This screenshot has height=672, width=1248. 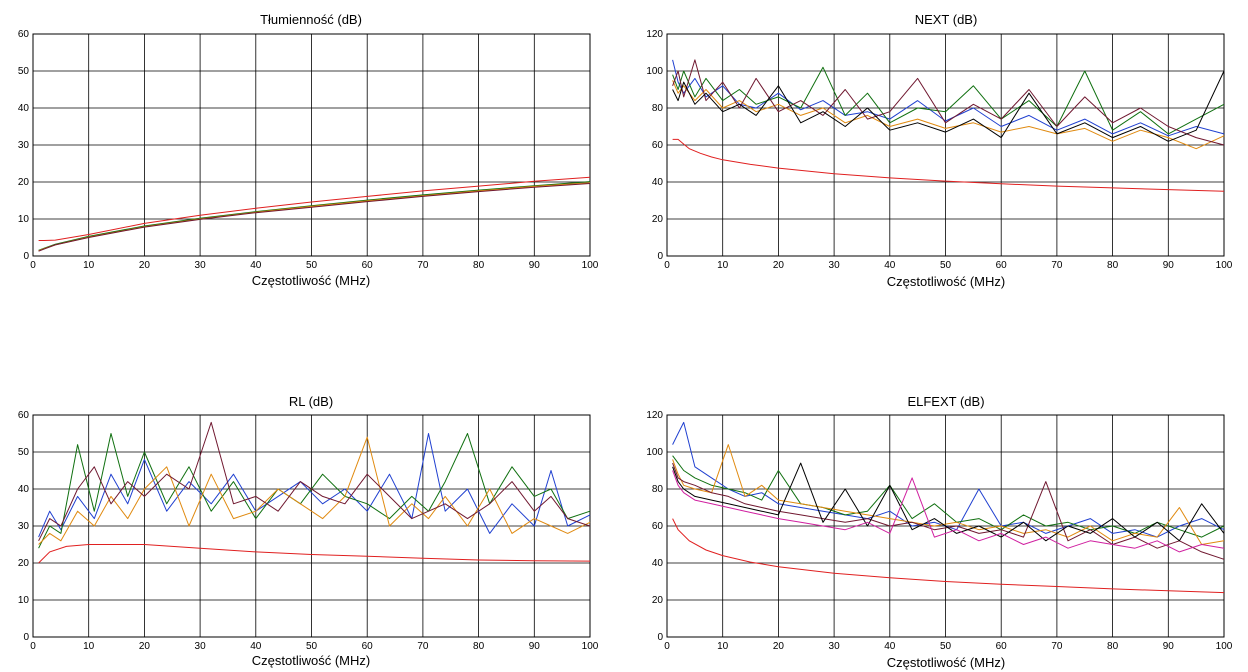 What do you see at coordinates (946, 19) in the screenshot?
I see `chart-title: NEXT (dB)` at bounding box center [946, 19].